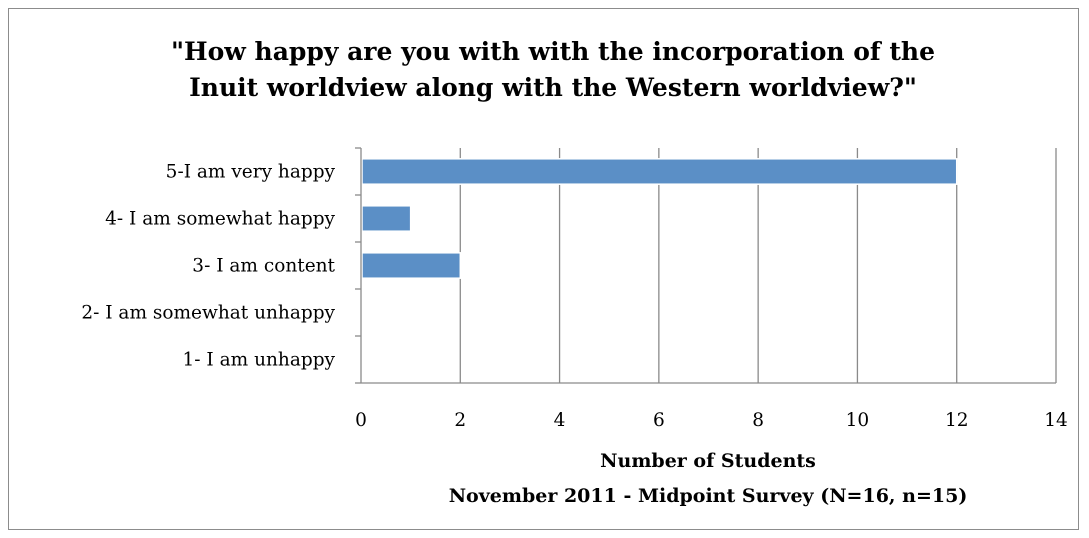 Image resolution: width=1089 pixels, height=538 pixels. Describe the element at coordinates (708, 461) in the screenshot. I see `x-axis-title: Number of Students` at that location.